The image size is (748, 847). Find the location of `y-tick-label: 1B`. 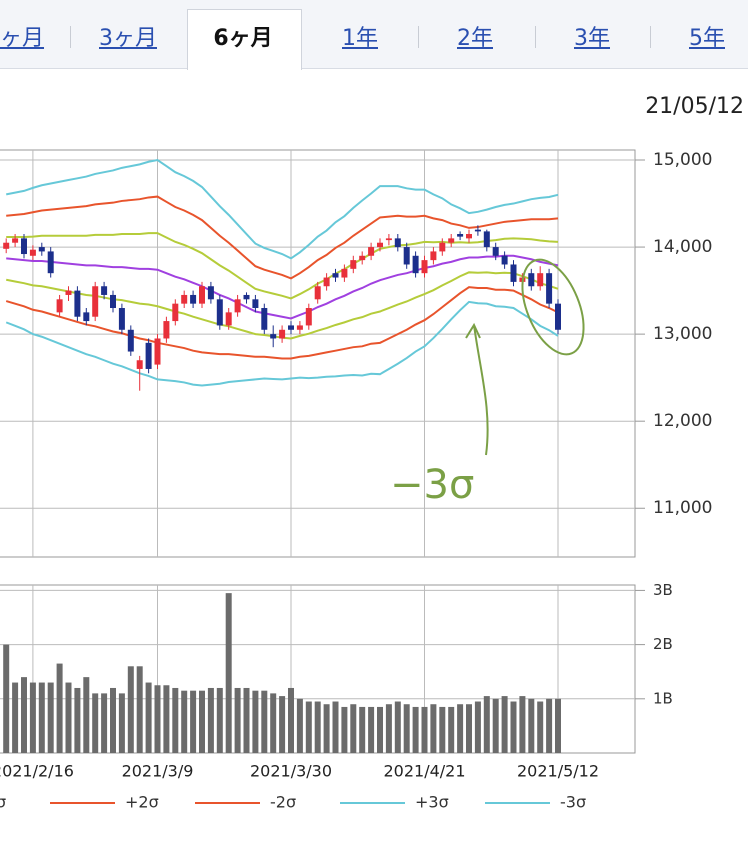

y-tick-label: 1B is located at coordinates (663, 698).